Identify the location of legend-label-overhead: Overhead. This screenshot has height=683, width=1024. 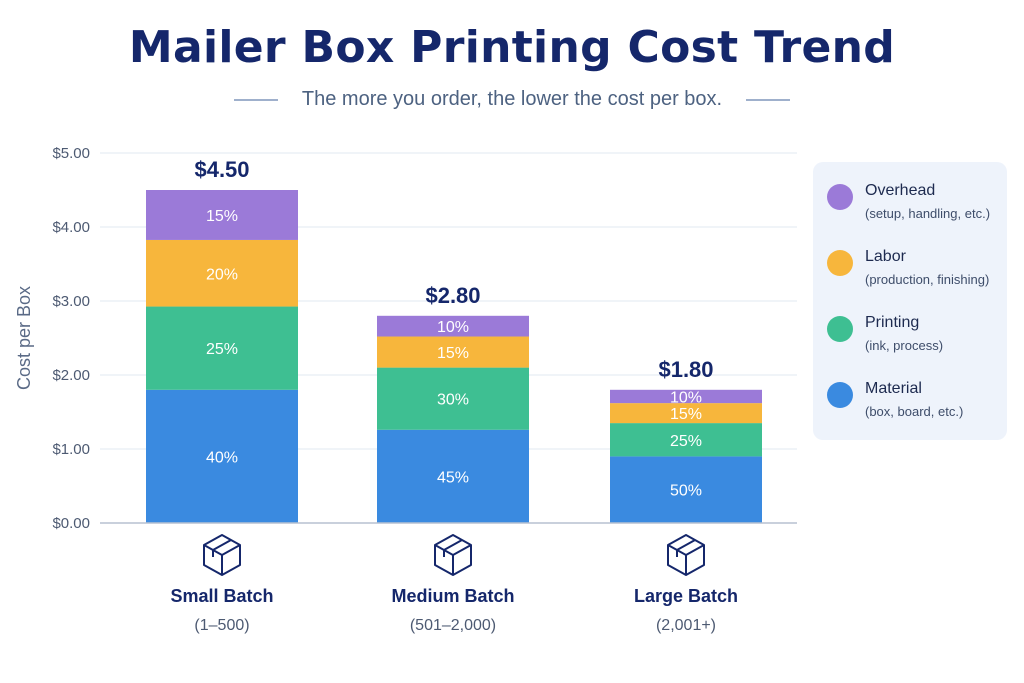
(900, 190).